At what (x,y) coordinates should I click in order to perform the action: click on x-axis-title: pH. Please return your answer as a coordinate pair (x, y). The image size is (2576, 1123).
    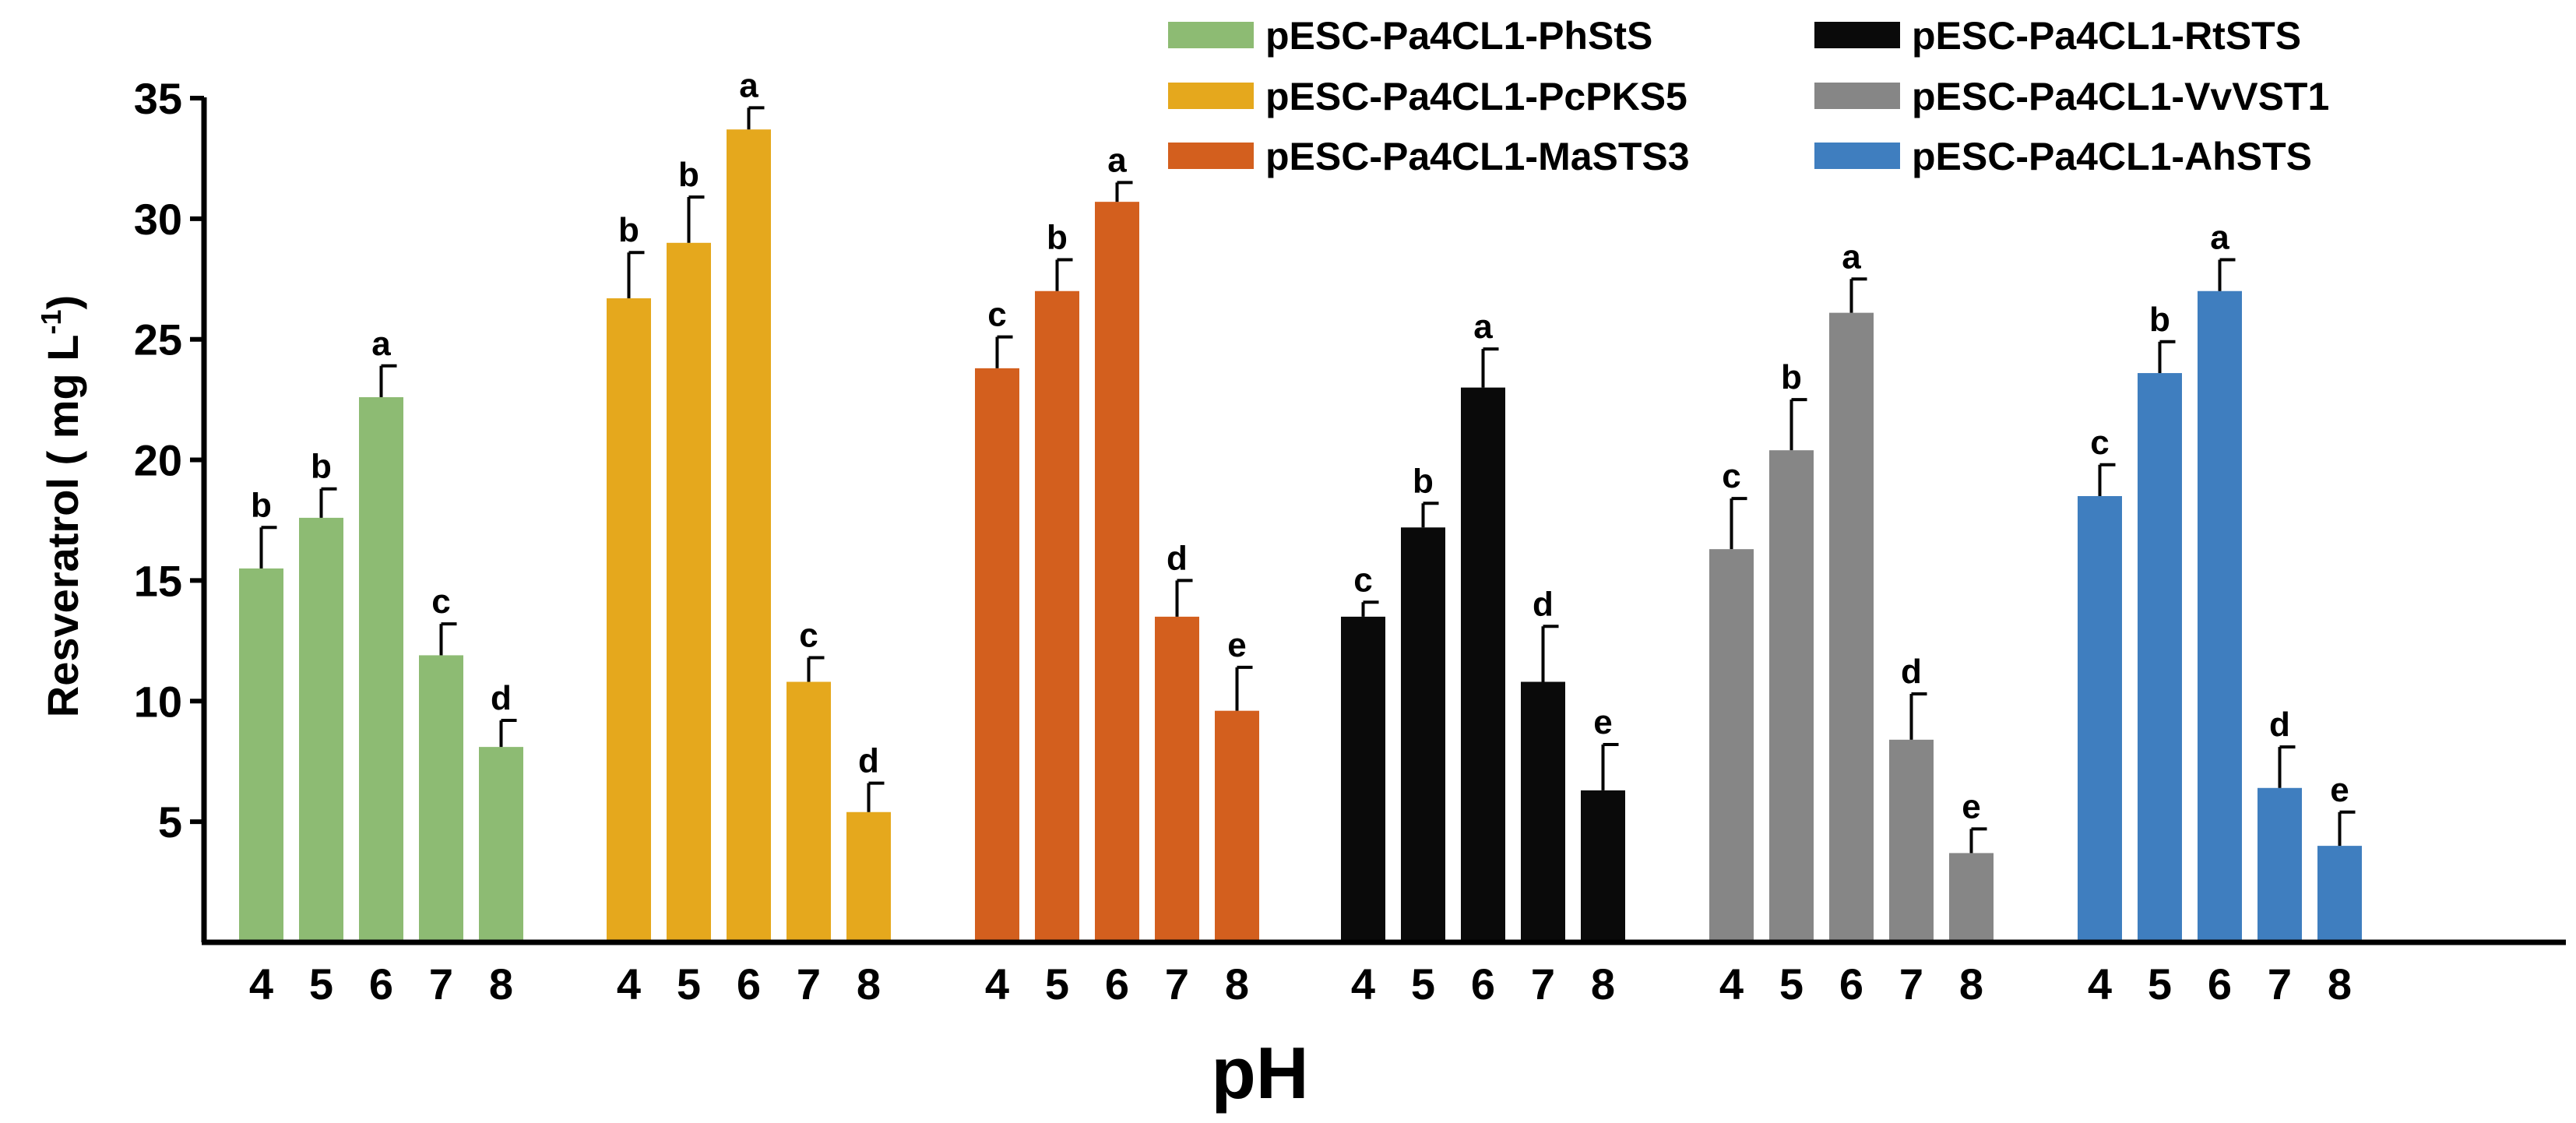
    Looking at the image, I should click on (1259, 1073).